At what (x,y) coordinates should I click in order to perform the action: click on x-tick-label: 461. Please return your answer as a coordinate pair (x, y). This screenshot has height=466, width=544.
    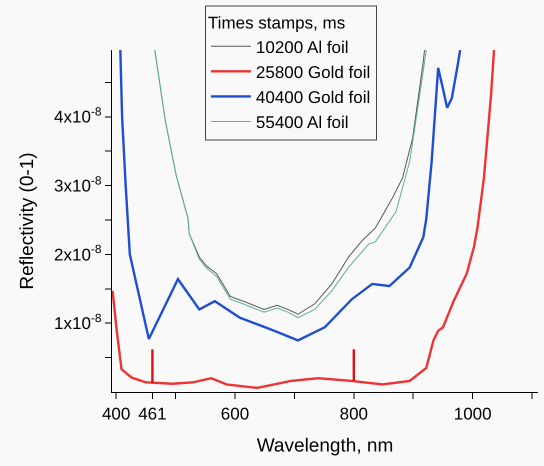
    Looking at the image, I should click on (152, 414).